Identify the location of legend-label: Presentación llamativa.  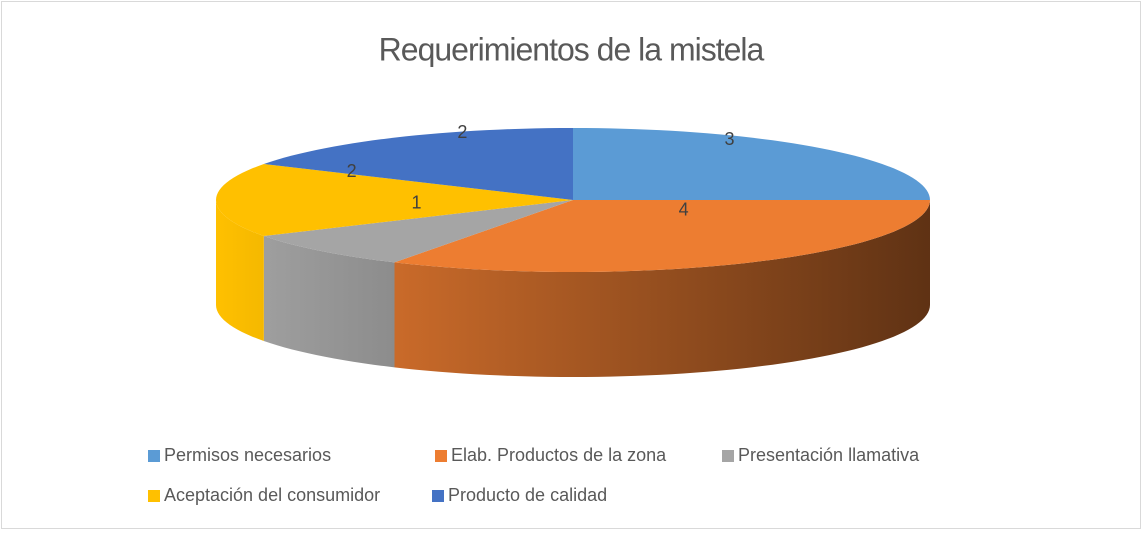
(829, 455).